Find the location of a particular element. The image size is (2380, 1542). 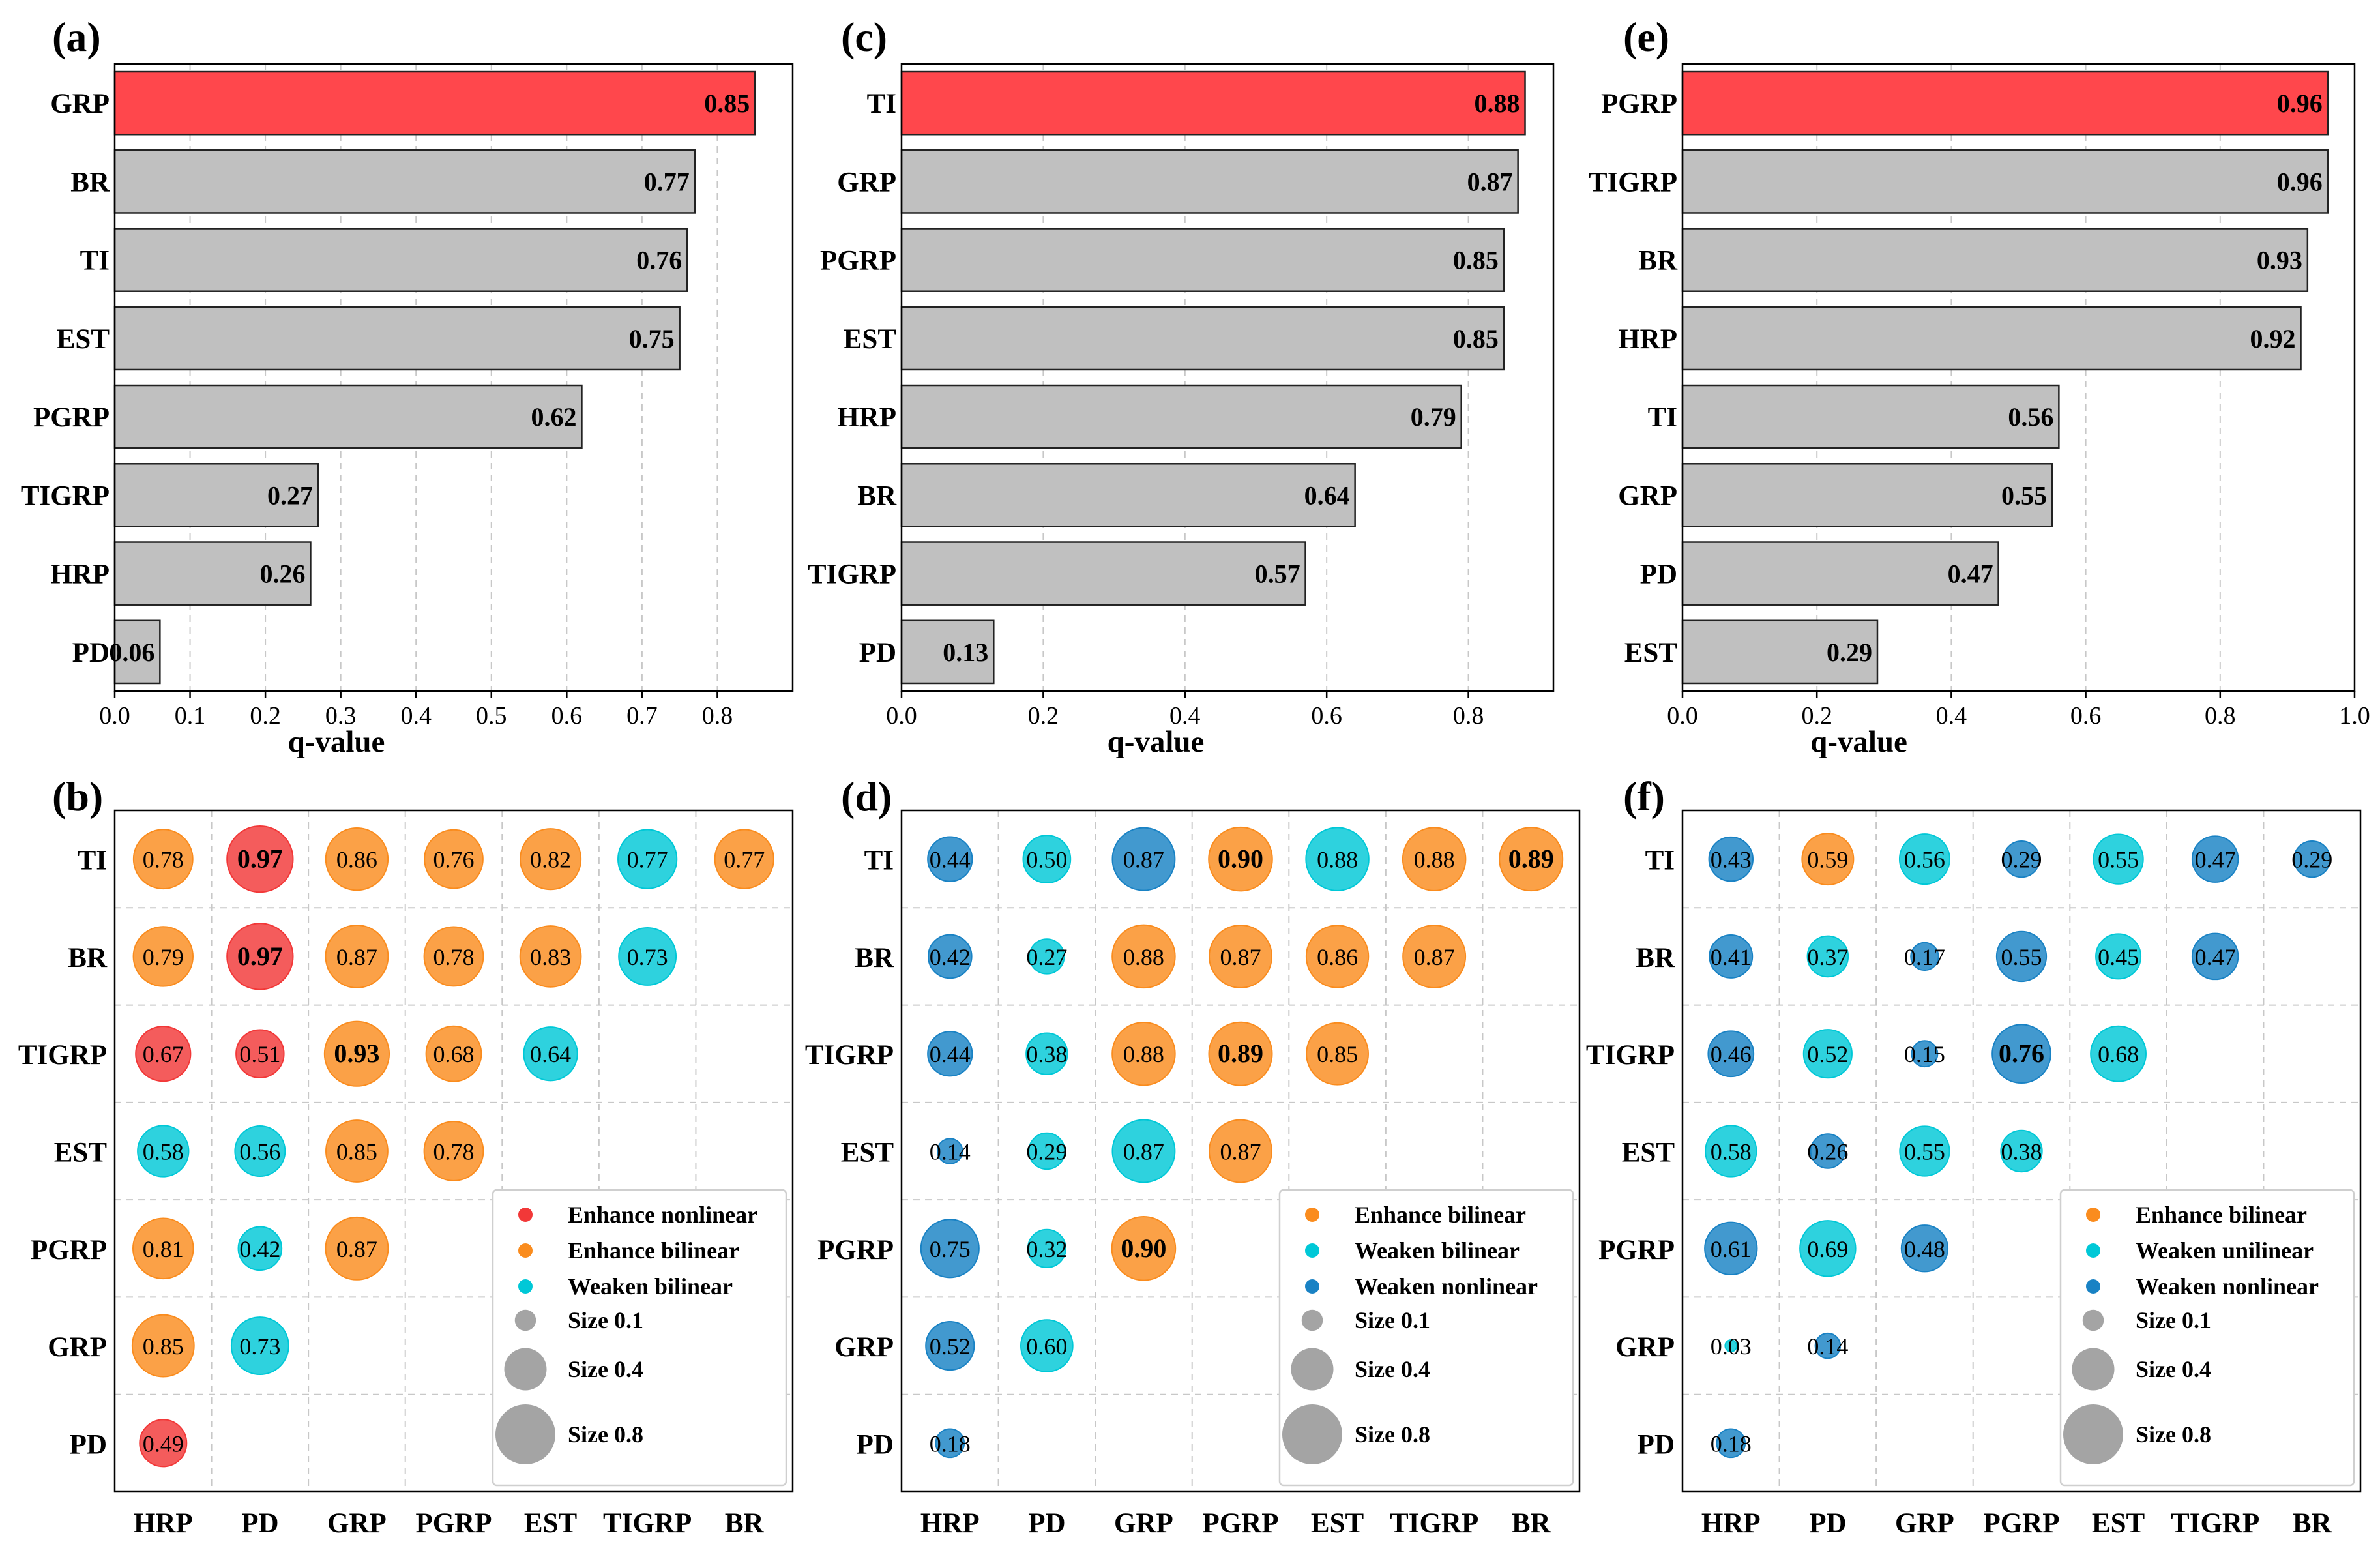

x-tick-label: 0.8 is located at coordinates (1468, 716).